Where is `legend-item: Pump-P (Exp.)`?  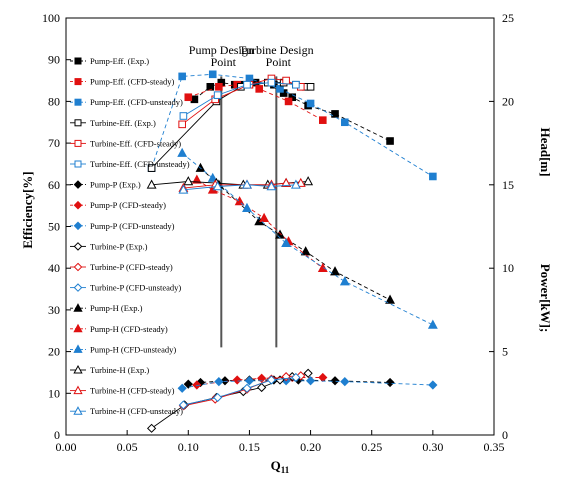
legend-item: Pump-P (Exp.) is located at coordinates (105, 185).